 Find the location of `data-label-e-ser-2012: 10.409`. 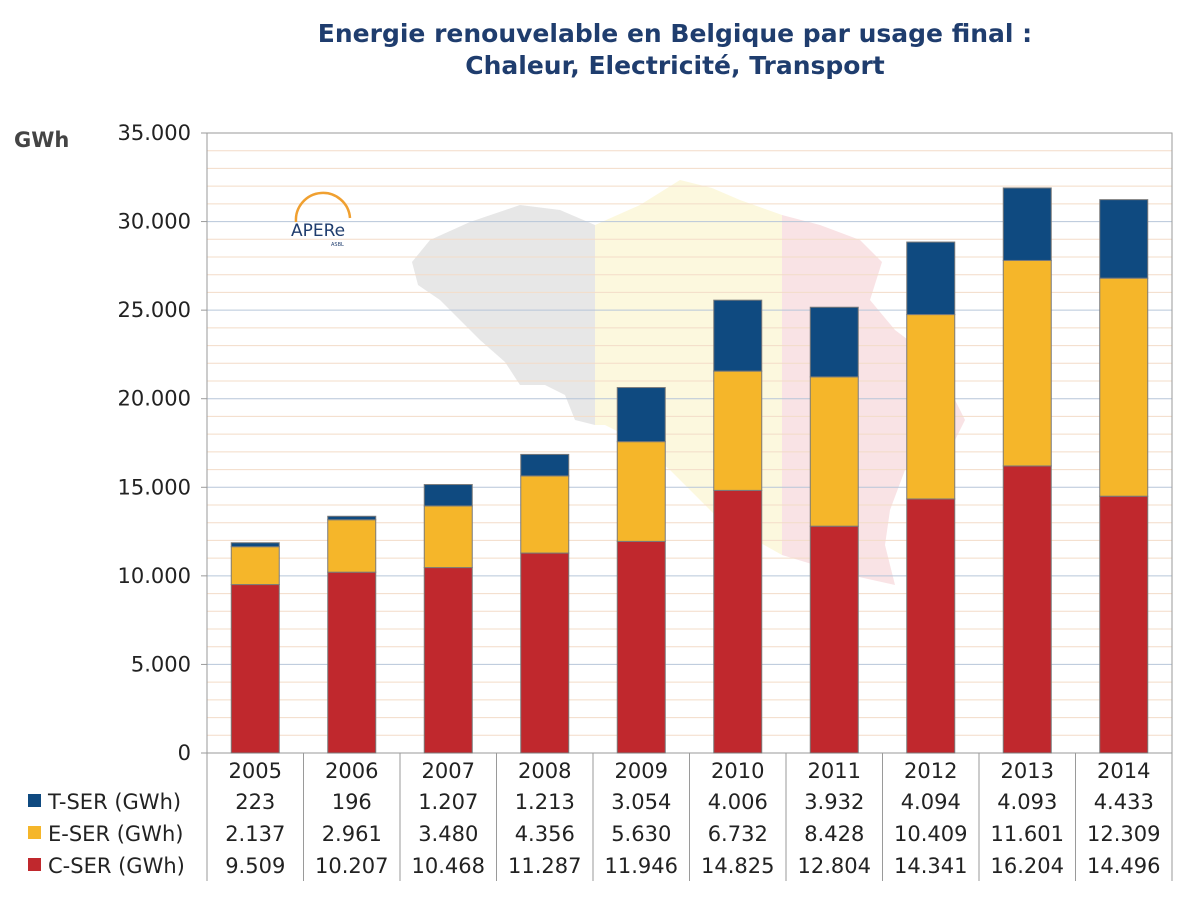

data-label-e-ser-2012: 10.409 is located at coordinates (930, 834).